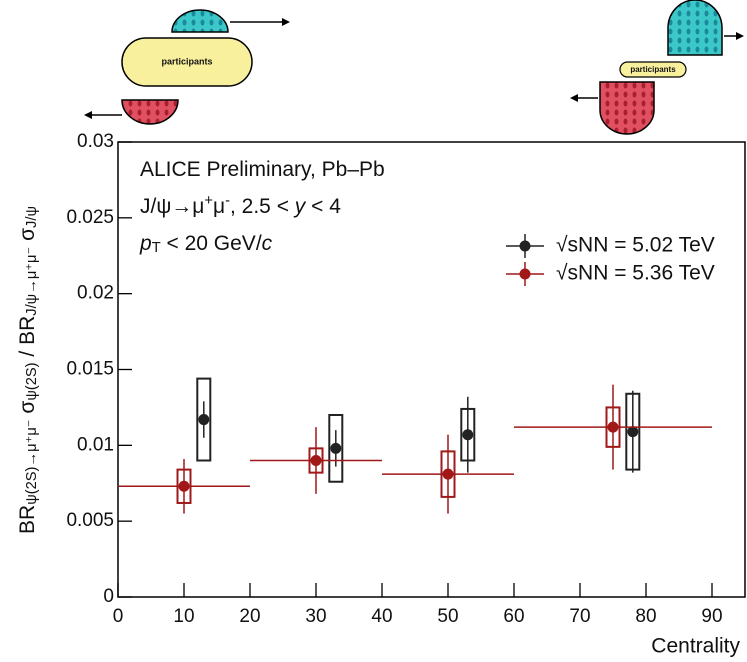 This screenshot has width=747, height=662. I want to click on x-tick-label: 30, so click(315, 616).